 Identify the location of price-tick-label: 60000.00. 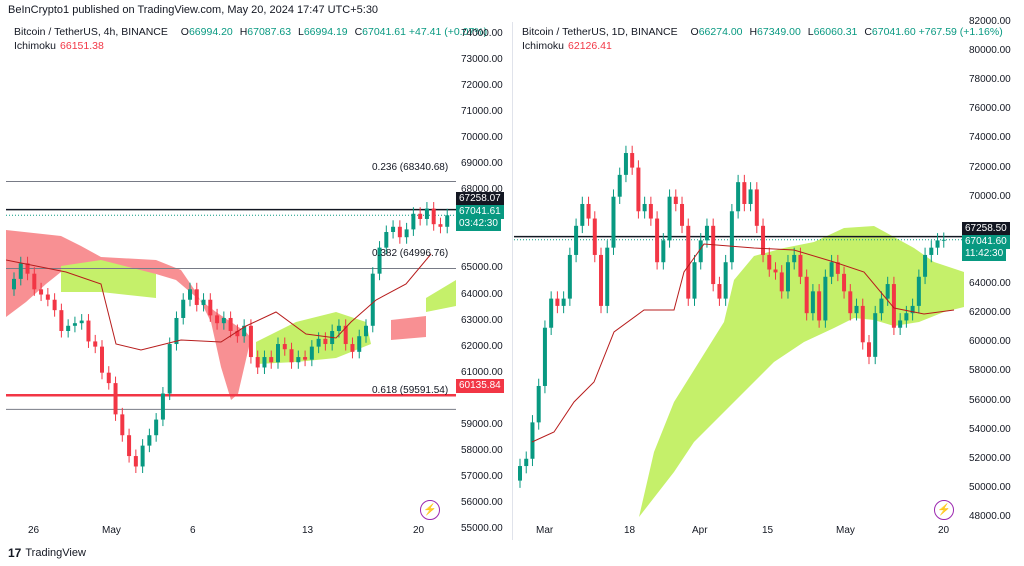
(990, 342).